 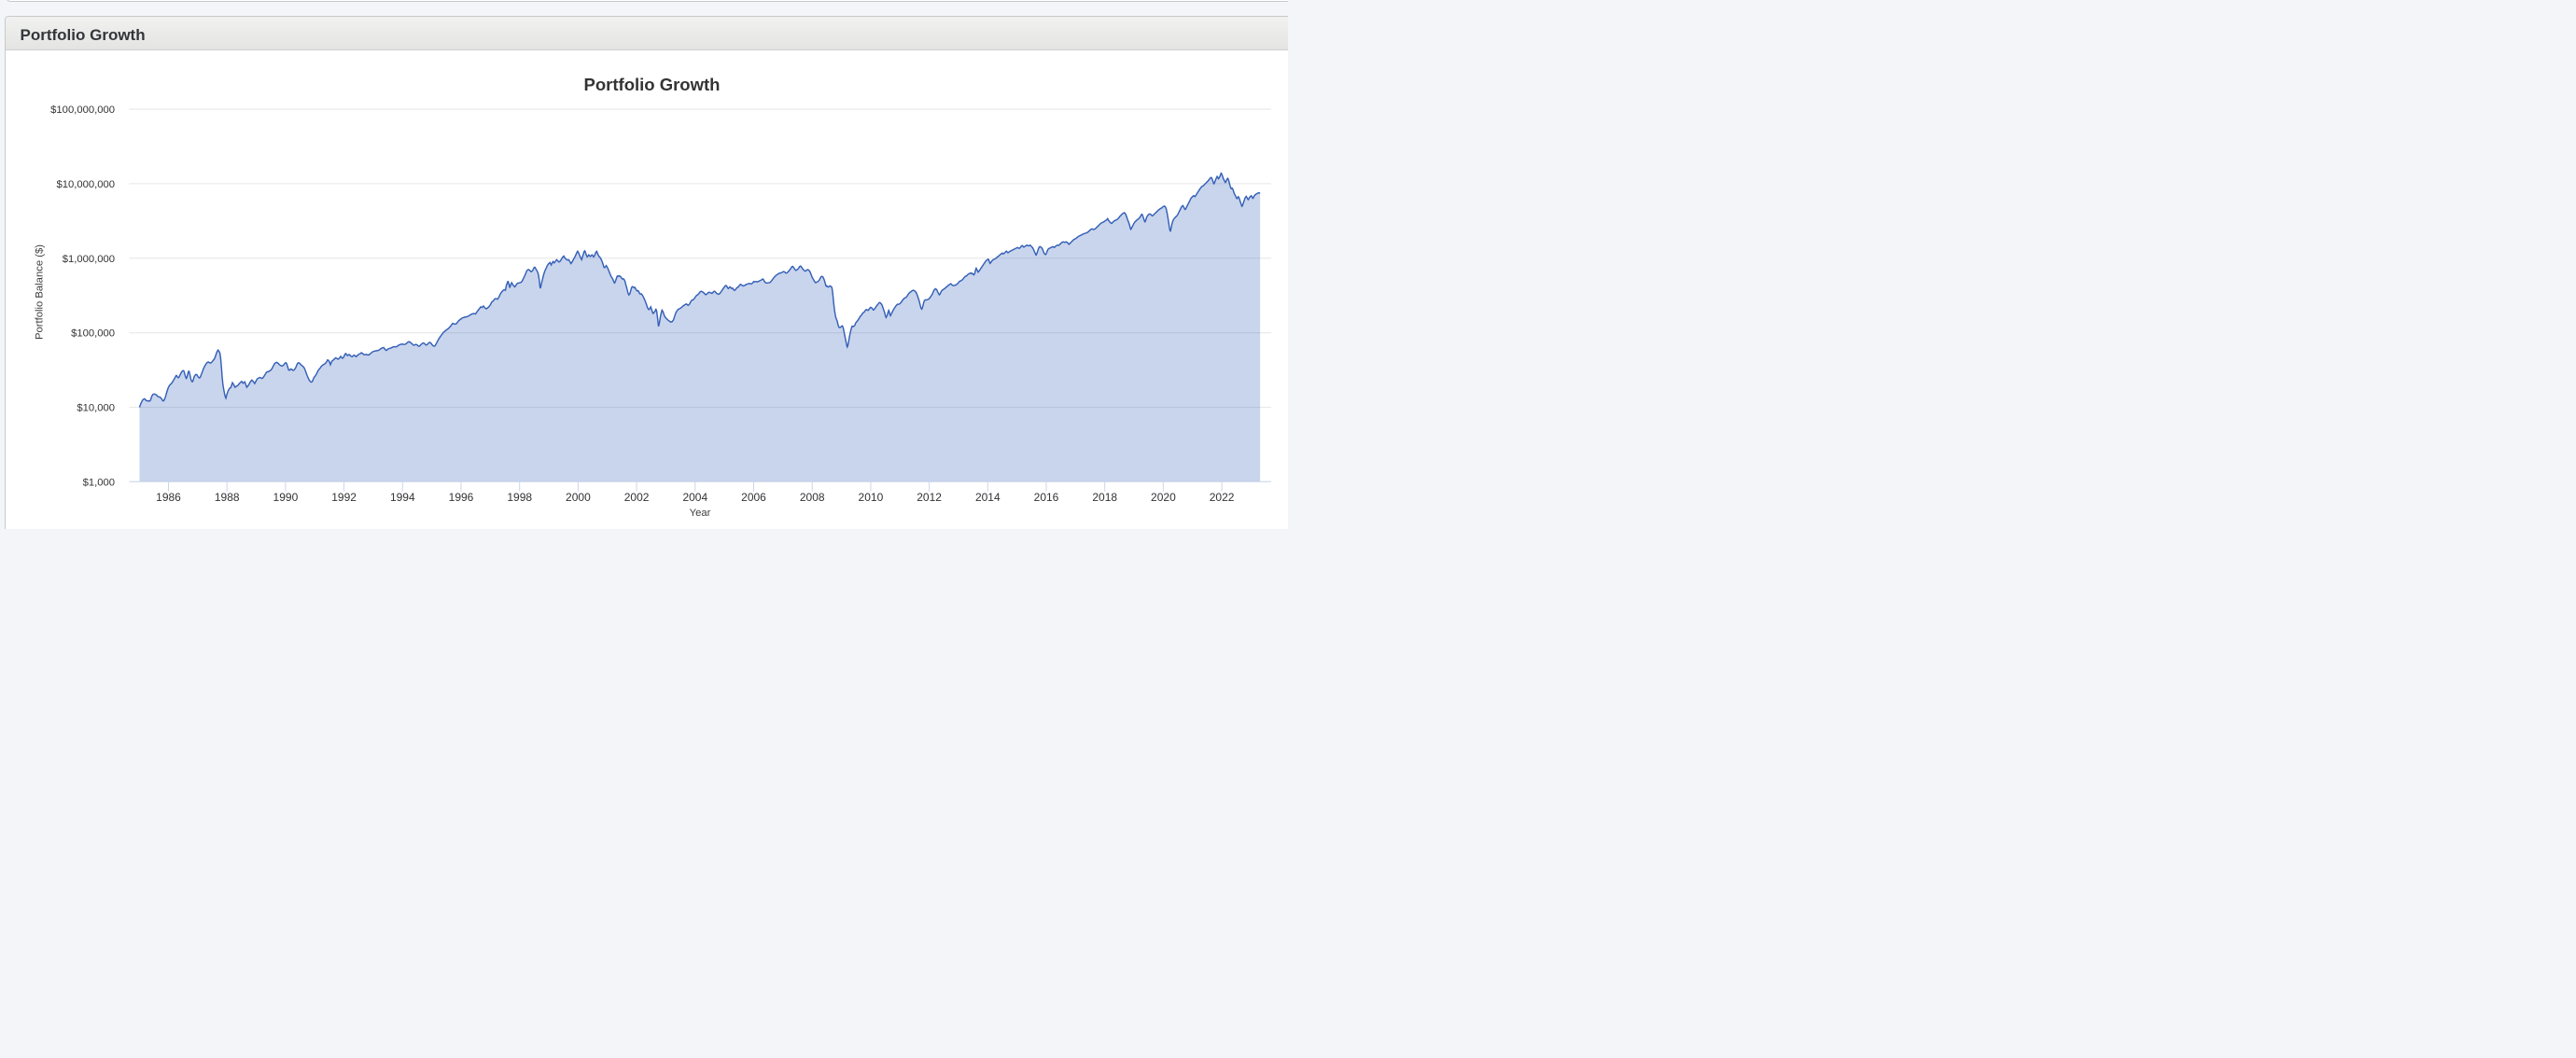 What do you see at coordinates (694, 498) in the screenshot?
I see `svg-text: 2004` at bounding box center [694, 498].